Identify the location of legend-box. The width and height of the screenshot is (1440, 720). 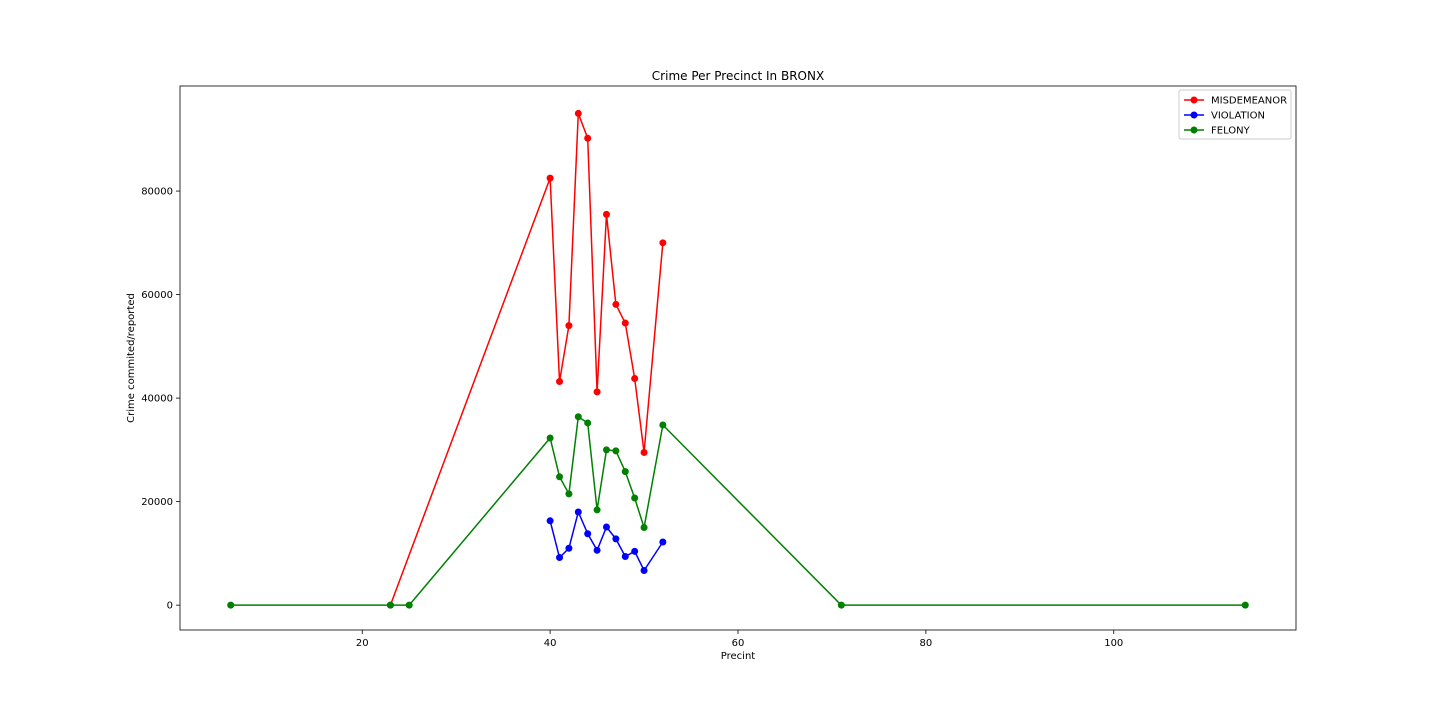
(1235, 114).